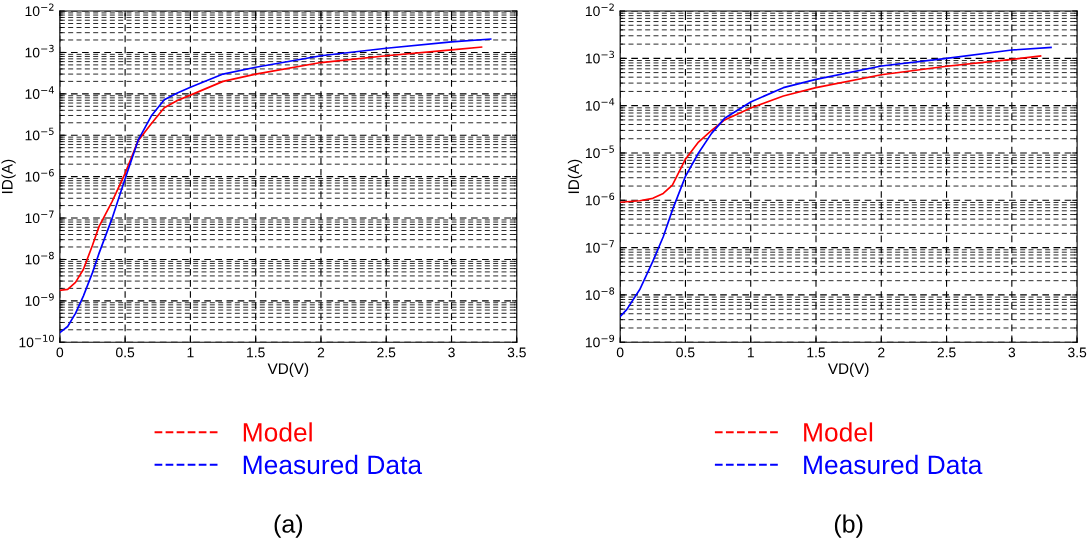 The width and height of the screenshot is (1088, 552). What do you see at coordinates (288, 526) in the screenshot?
I see `text: (a)` at bounding box center [288, 526].